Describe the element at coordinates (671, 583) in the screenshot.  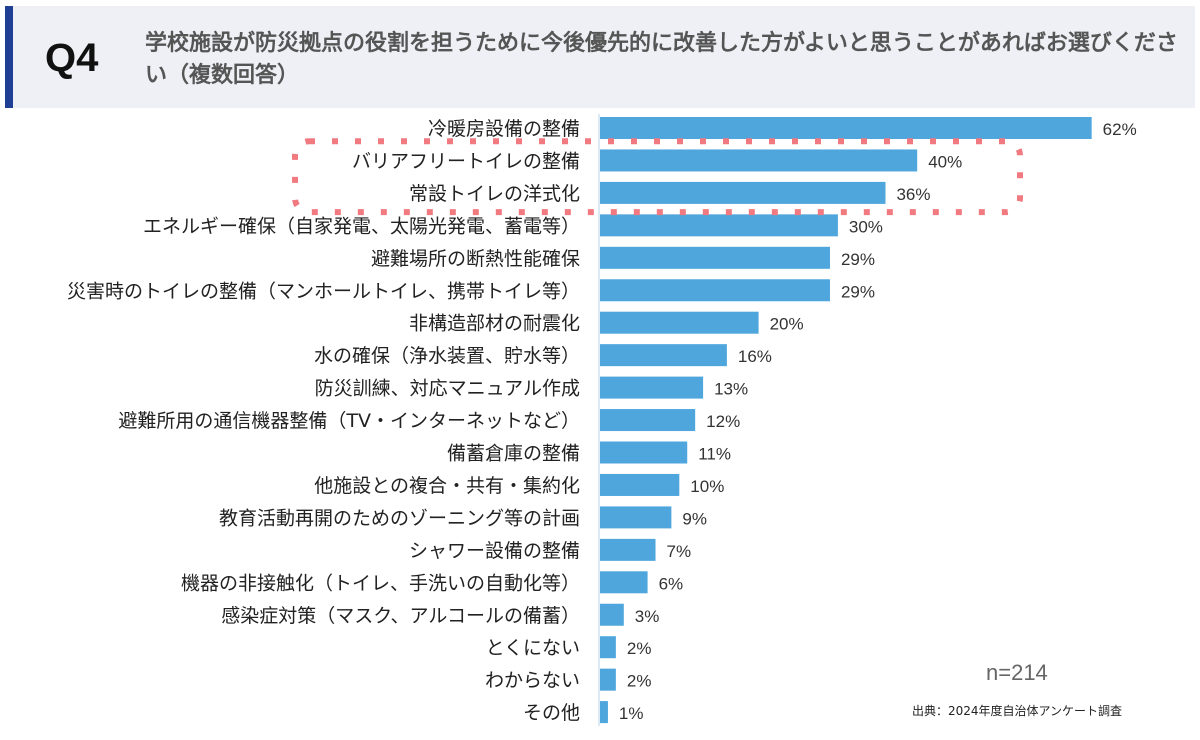
I see `value-label: 6%` at that location.